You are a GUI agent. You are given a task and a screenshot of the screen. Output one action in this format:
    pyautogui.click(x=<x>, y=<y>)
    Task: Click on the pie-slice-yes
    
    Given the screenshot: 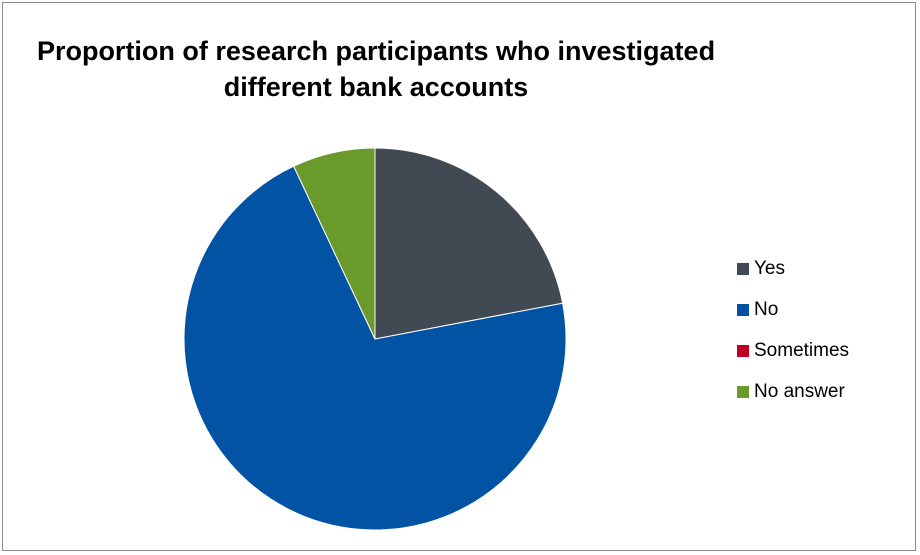 What is the action you would take?
    pyautogui.click(x=469, y=243)
    